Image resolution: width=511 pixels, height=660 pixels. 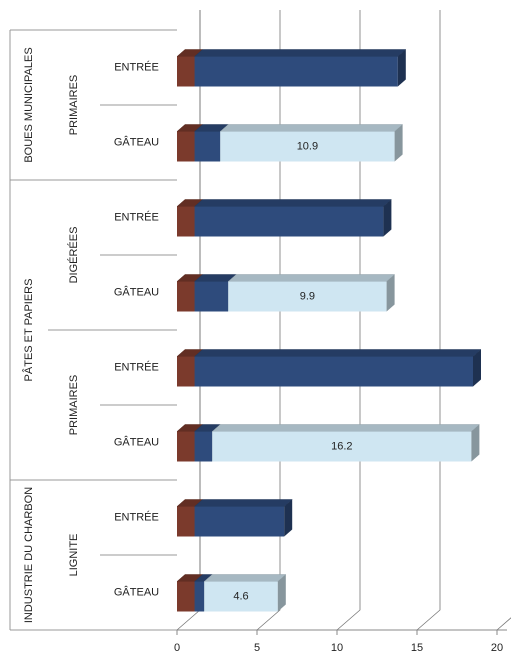 I want to click on value-label: 4.6, so click(x=240, y=596).